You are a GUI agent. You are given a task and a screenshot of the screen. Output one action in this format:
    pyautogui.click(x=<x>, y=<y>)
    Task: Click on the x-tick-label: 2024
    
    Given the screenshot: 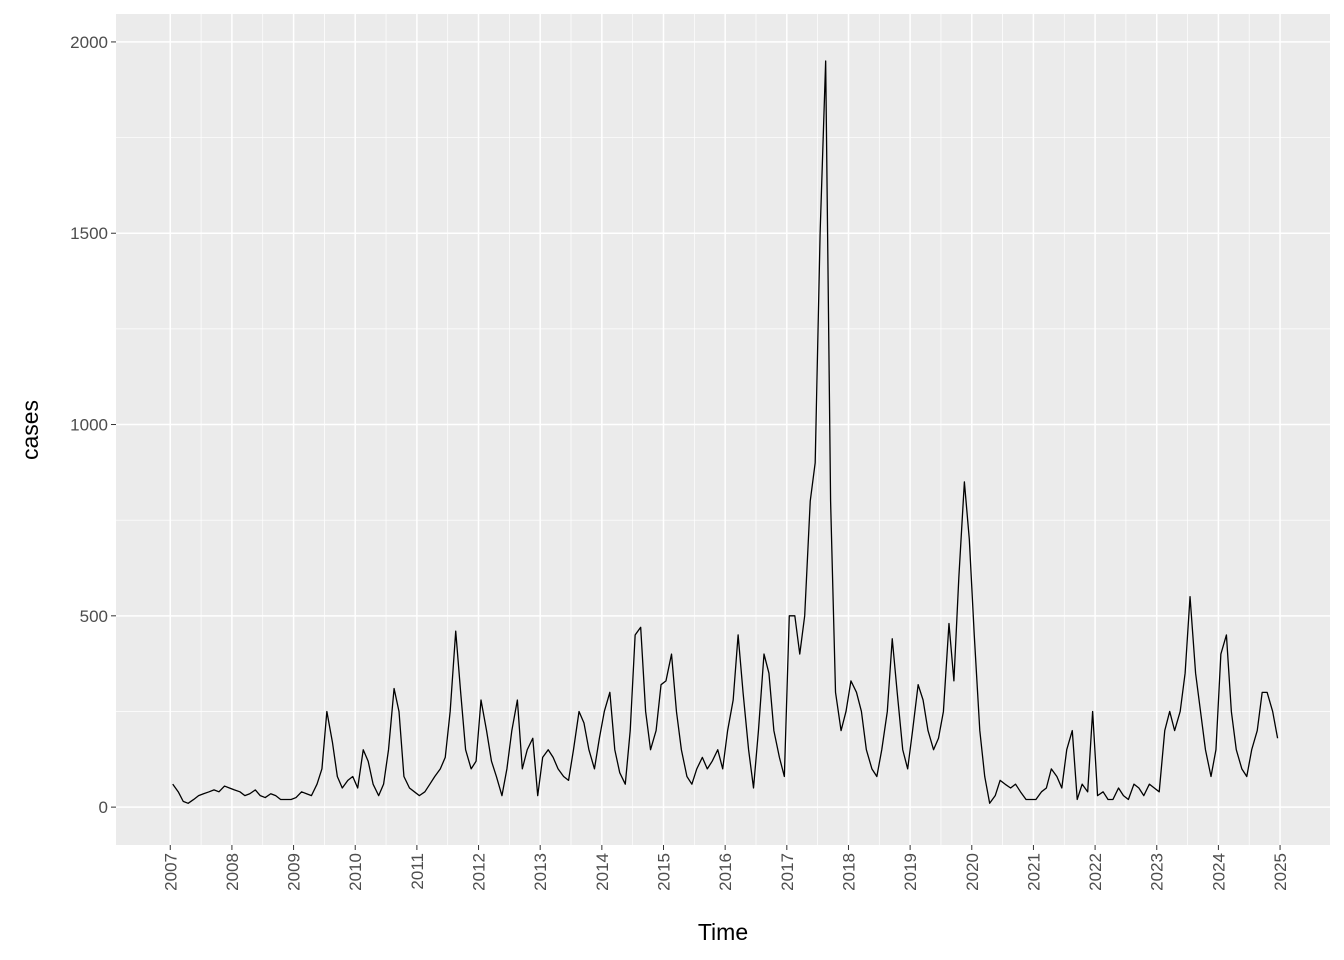 What is the action you would take?
    pyautogui.click(x=1218, y=872)
    